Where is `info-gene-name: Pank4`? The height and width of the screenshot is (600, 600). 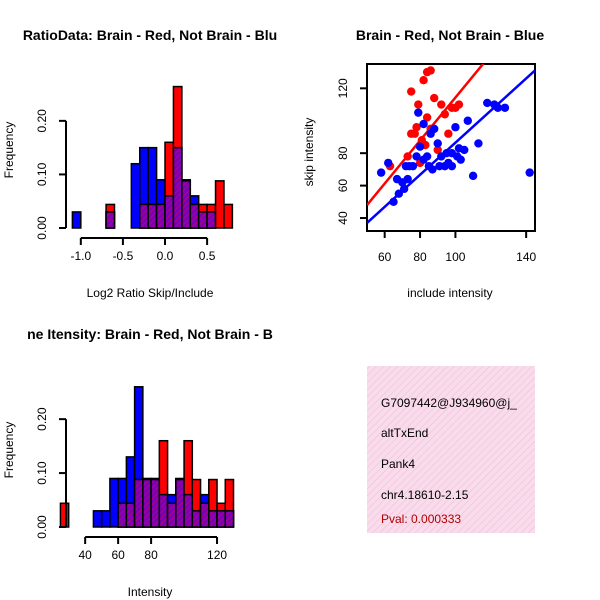 info-gene-name: Pank4 is located at coordinates (398, 464).